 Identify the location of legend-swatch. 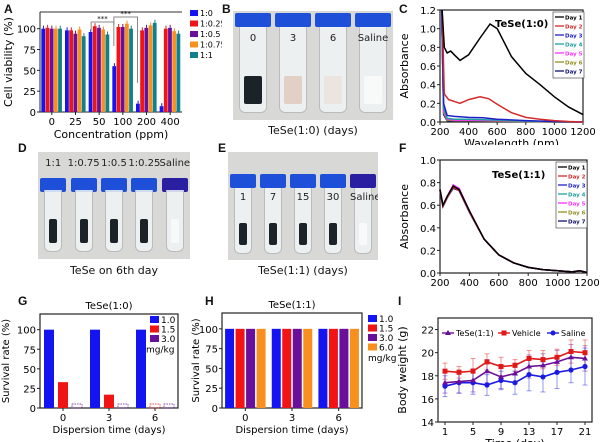
(372, 328).